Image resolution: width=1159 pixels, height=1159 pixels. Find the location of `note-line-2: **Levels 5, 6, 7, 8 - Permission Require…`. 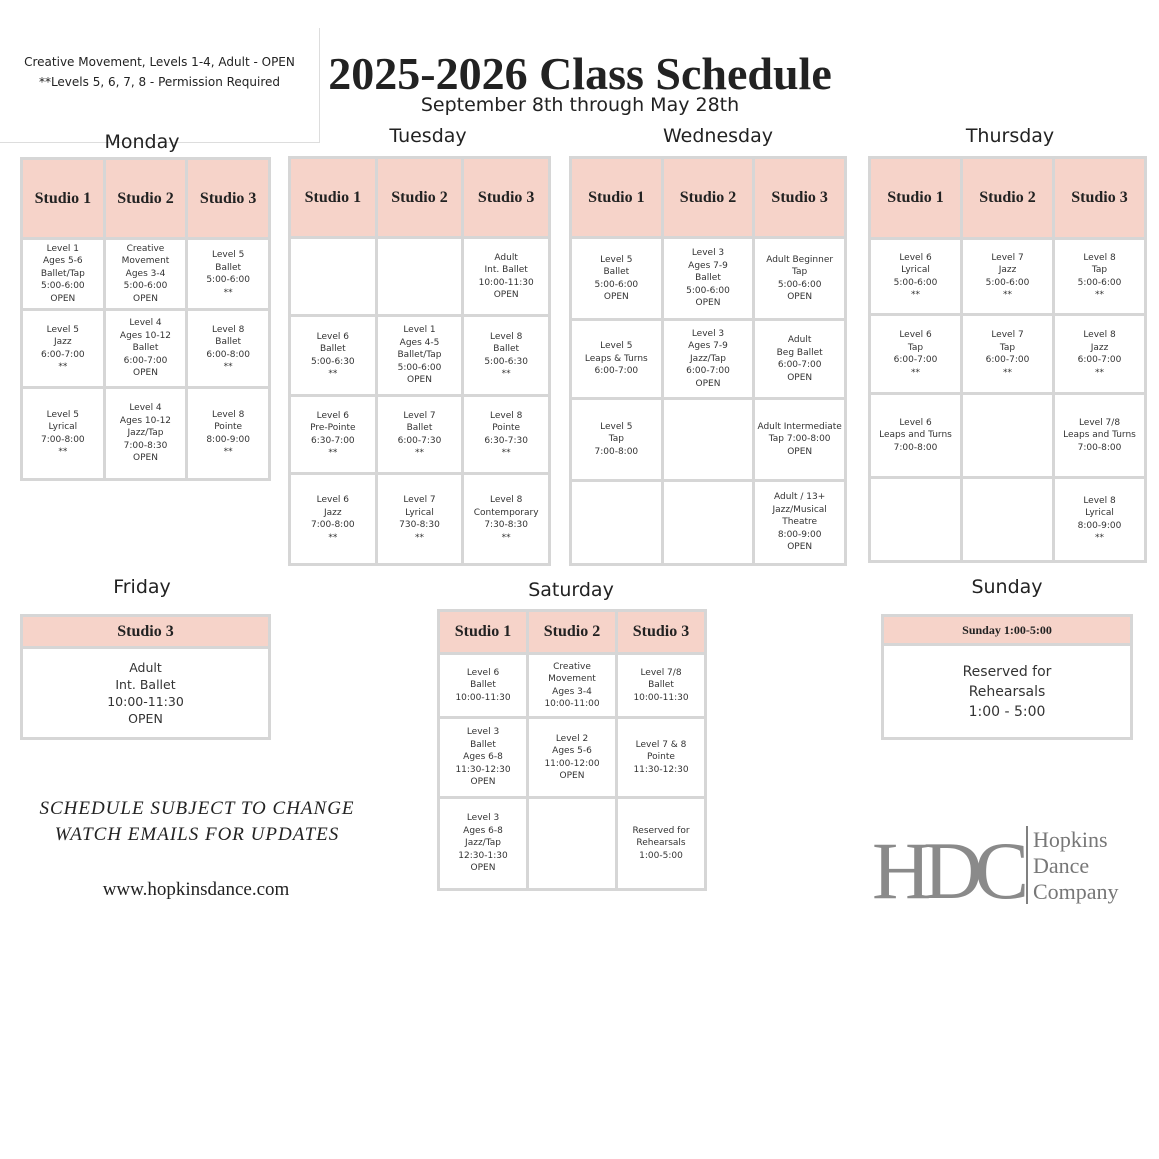

note-line-2: **Levels 5, 6, 7, 8 - Permission Require… is located at coordinates (159, 82).